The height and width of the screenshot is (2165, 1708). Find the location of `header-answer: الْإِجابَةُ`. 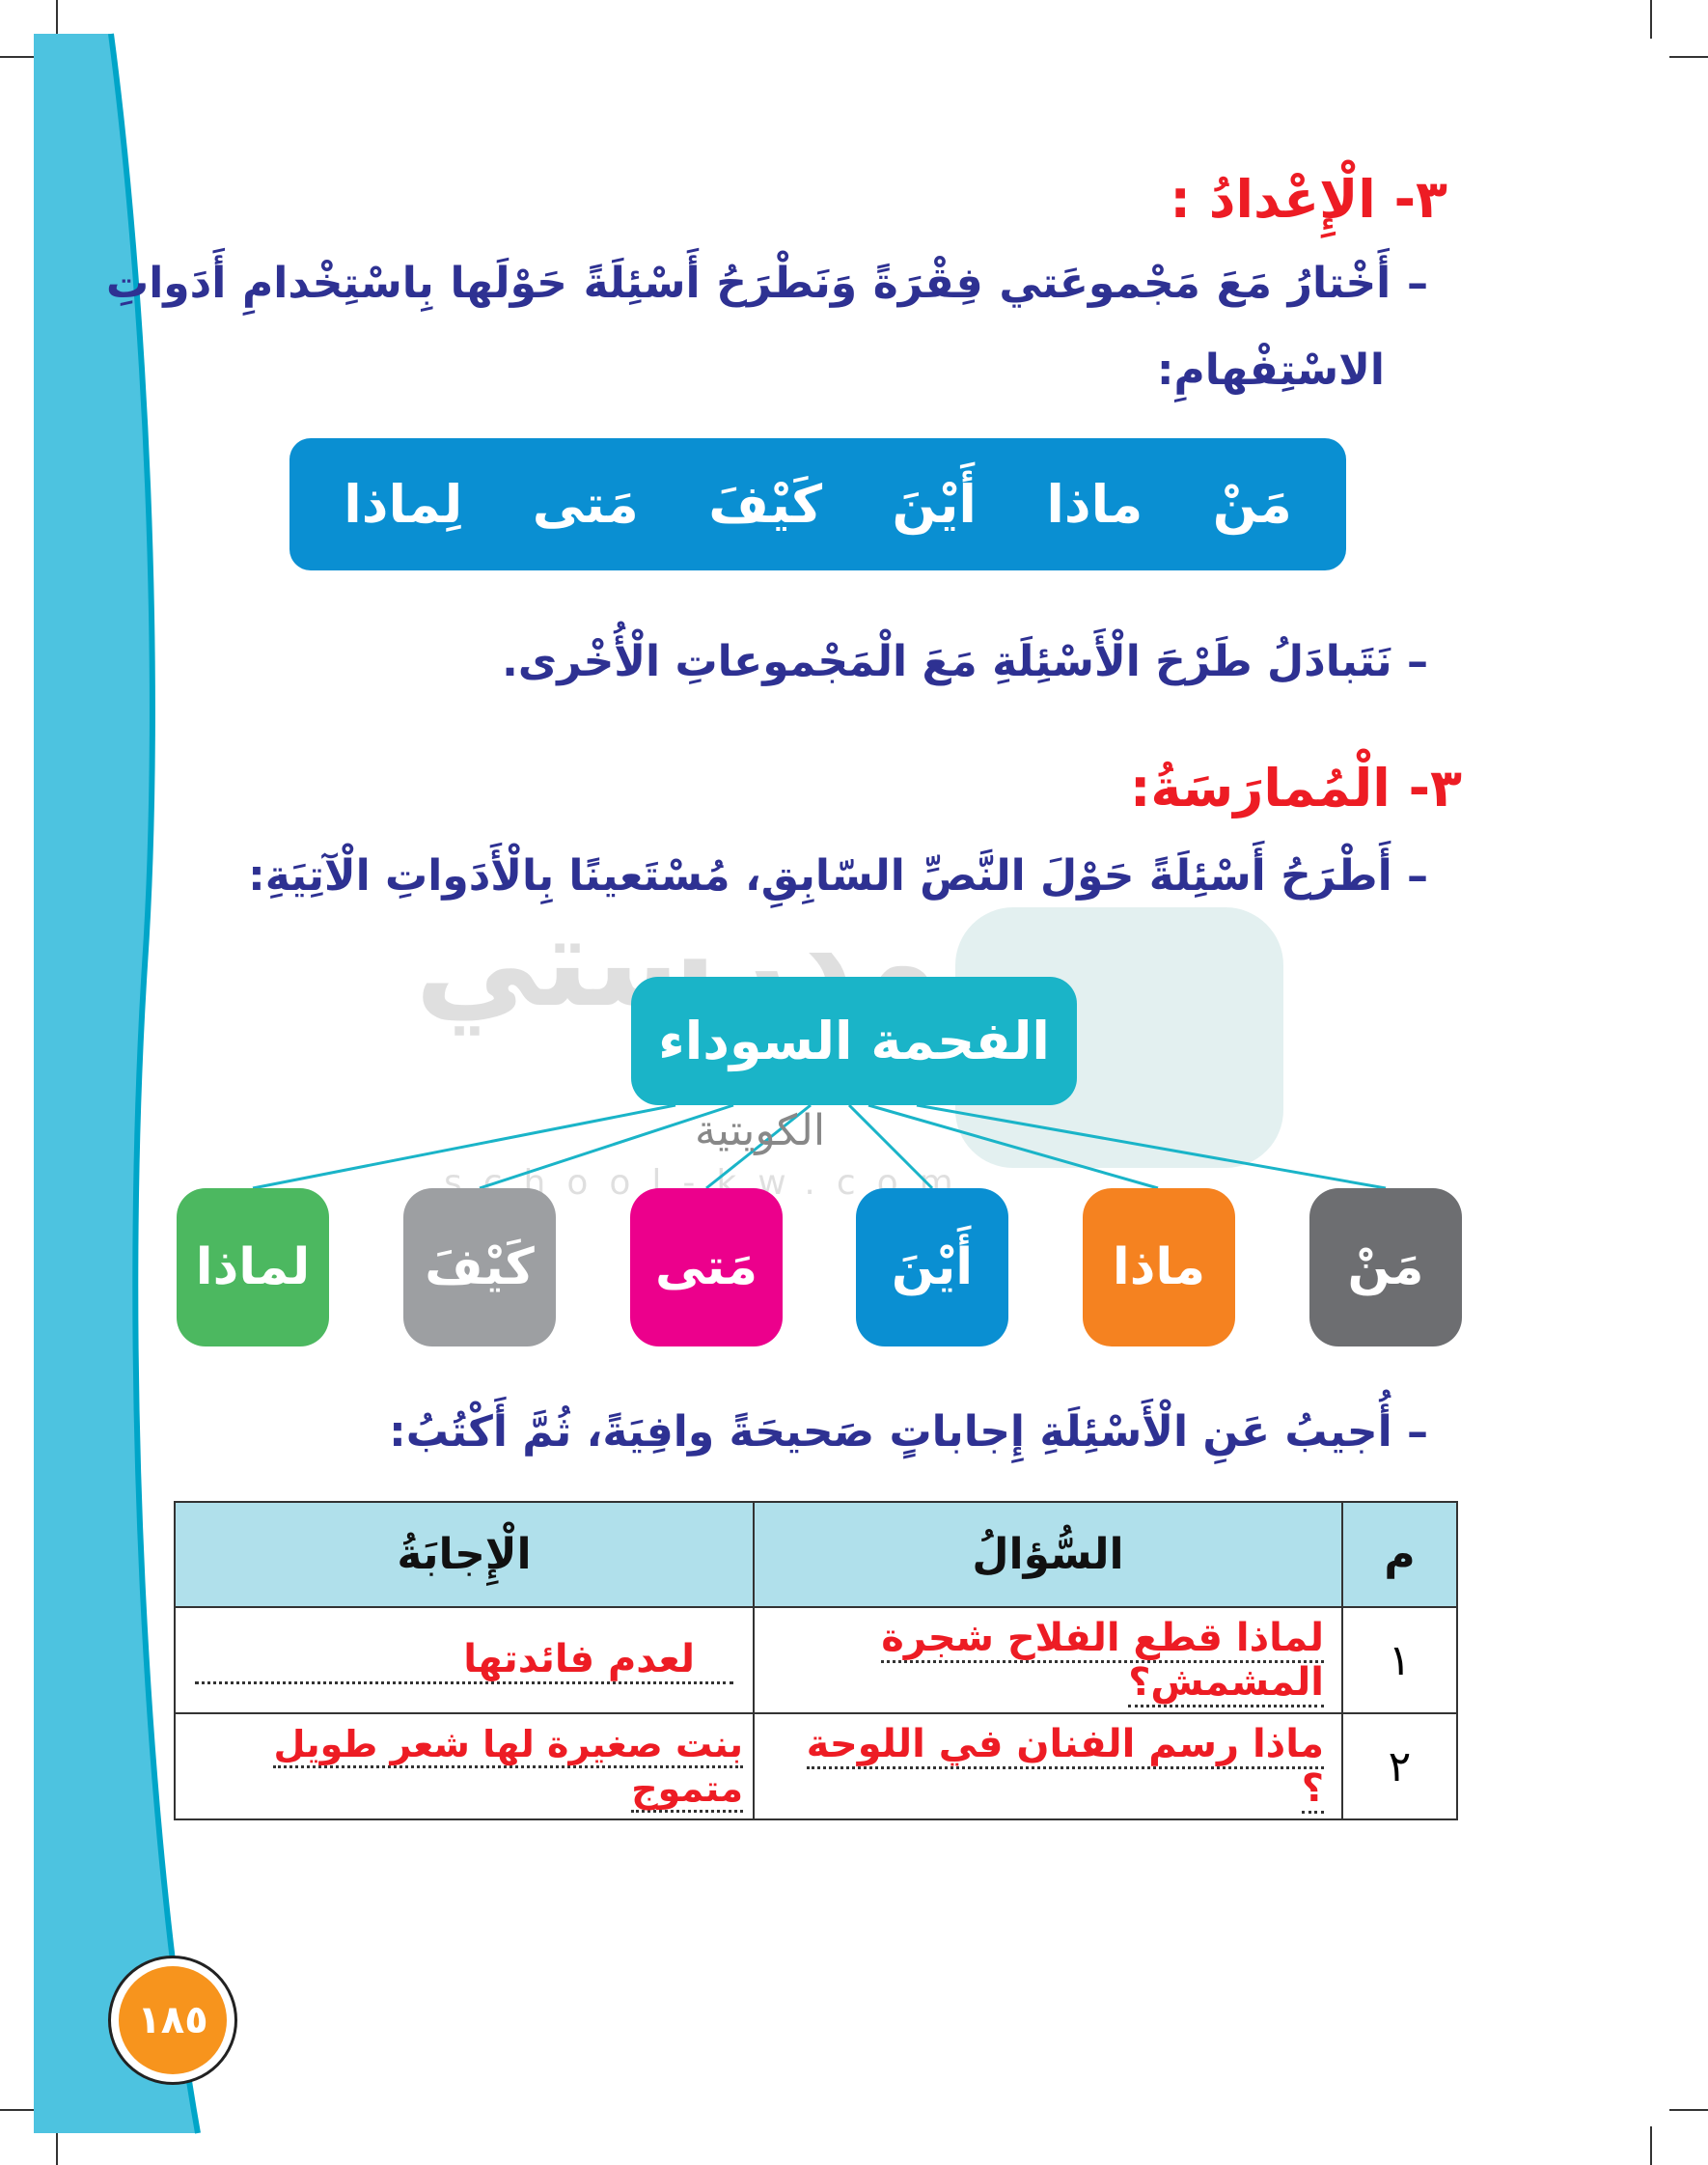

header-answer: الْإِجابَةُ is located at coordinates (464, 1554).